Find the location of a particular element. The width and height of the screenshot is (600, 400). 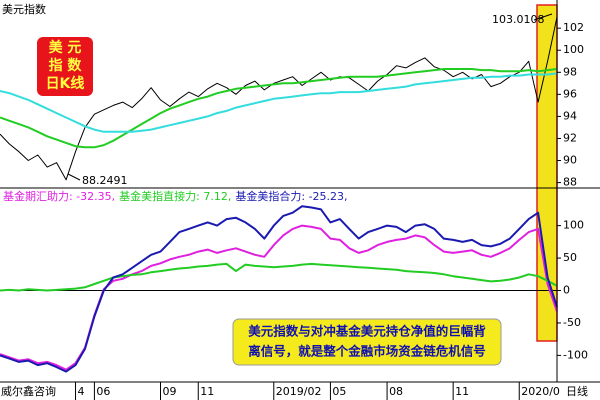

x-tick-label: 09 is located at coordinates (169, 391).